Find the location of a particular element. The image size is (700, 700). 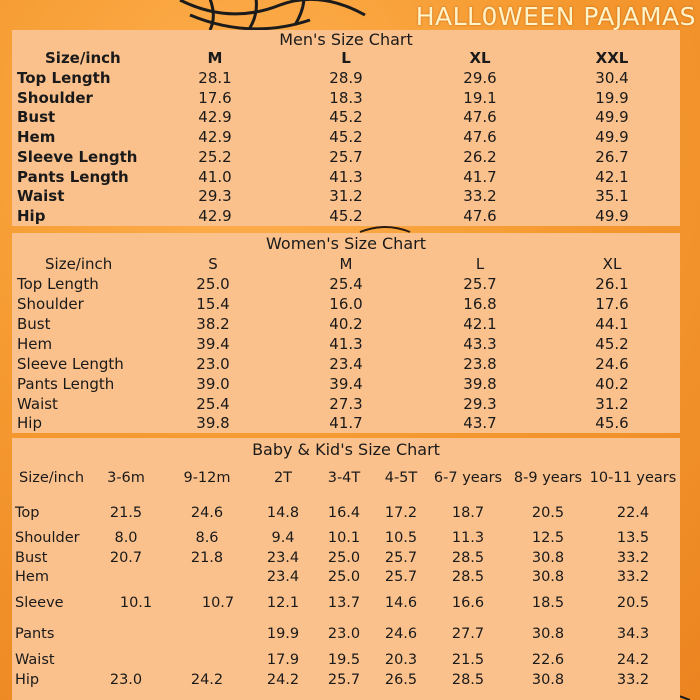

kids-row-label: Pants is located at coordinates (35, 634).